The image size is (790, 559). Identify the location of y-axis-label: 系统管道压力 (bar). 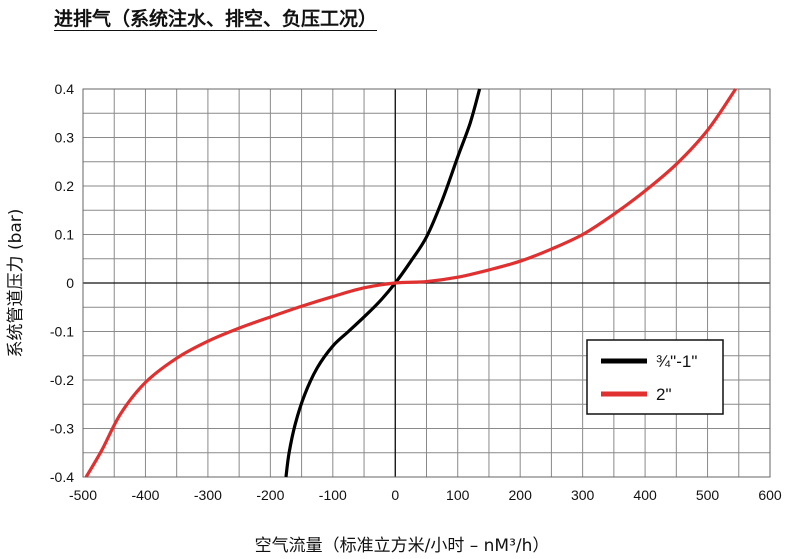
(16, 283).